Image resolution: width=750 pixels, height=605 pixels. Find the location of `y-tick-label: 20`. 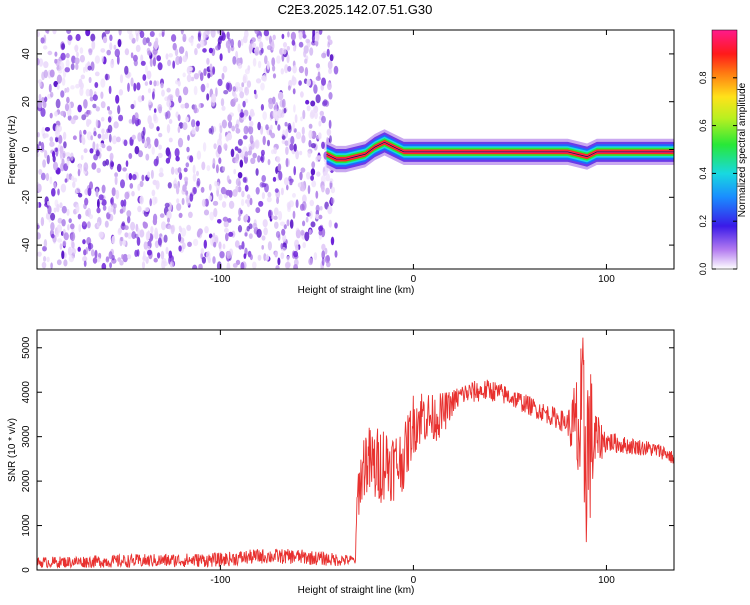

y-tick-label: 20 is located at coordinates (26, 102).